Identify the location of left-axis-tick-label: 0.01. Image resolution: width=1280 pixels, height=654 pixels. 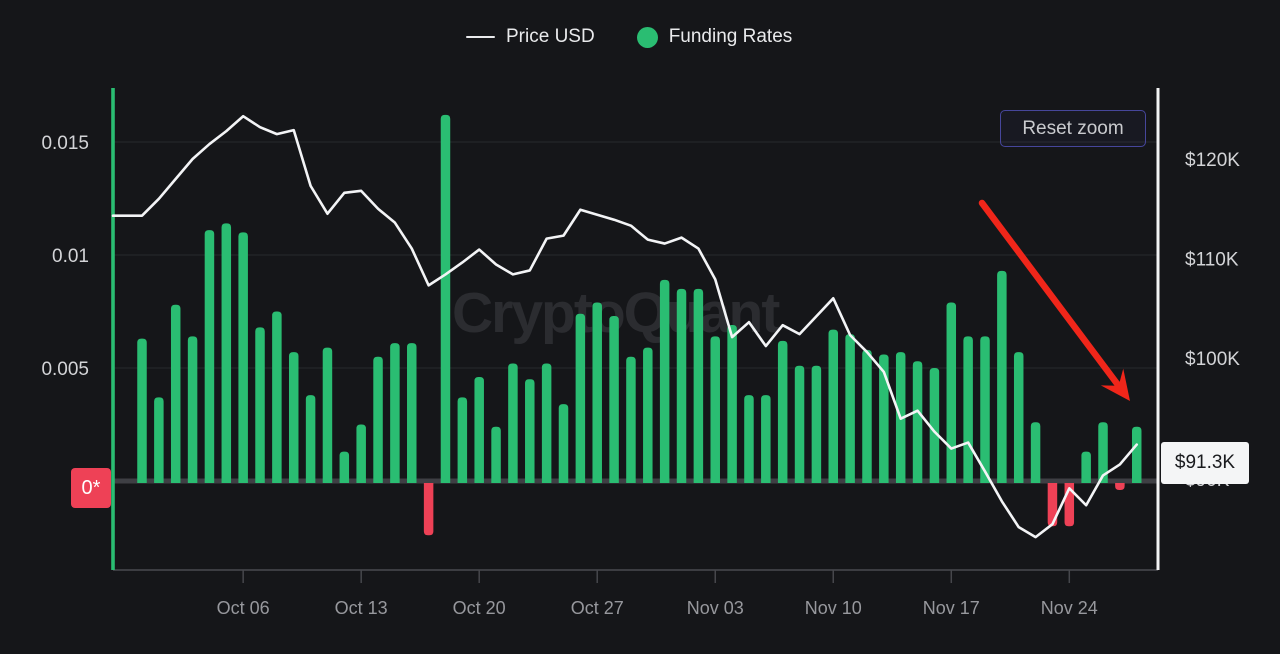
(70, 256).